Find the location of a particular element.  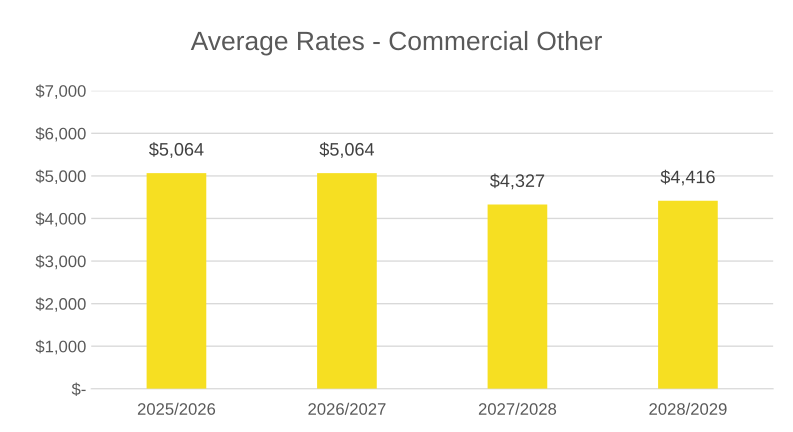

x-tick-label: 2025/2026 is located at coordinates (177, 408).